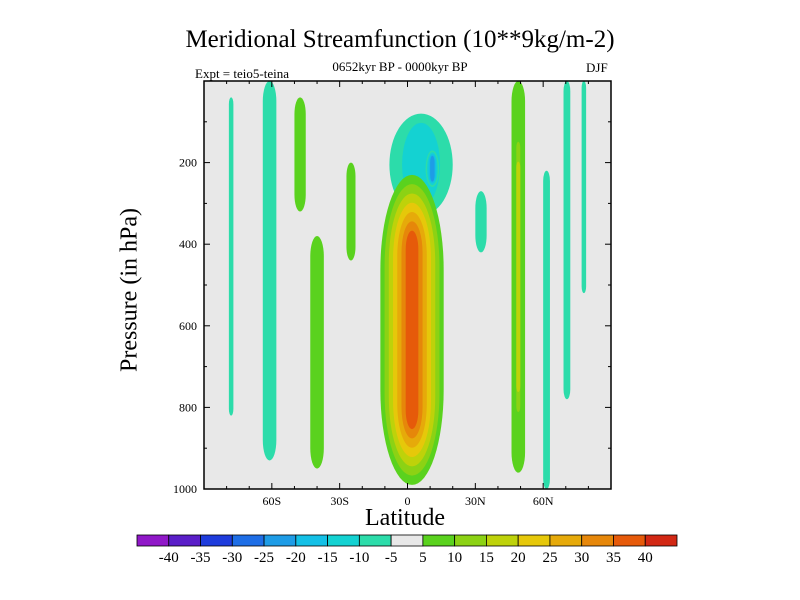 Image resolution: width=800 pixels, height=600 pixels. What do you see at coordinates (405, 518) in the screenshot?
I see `x-axis-label: Latitude` at bounding box center [405, 518].